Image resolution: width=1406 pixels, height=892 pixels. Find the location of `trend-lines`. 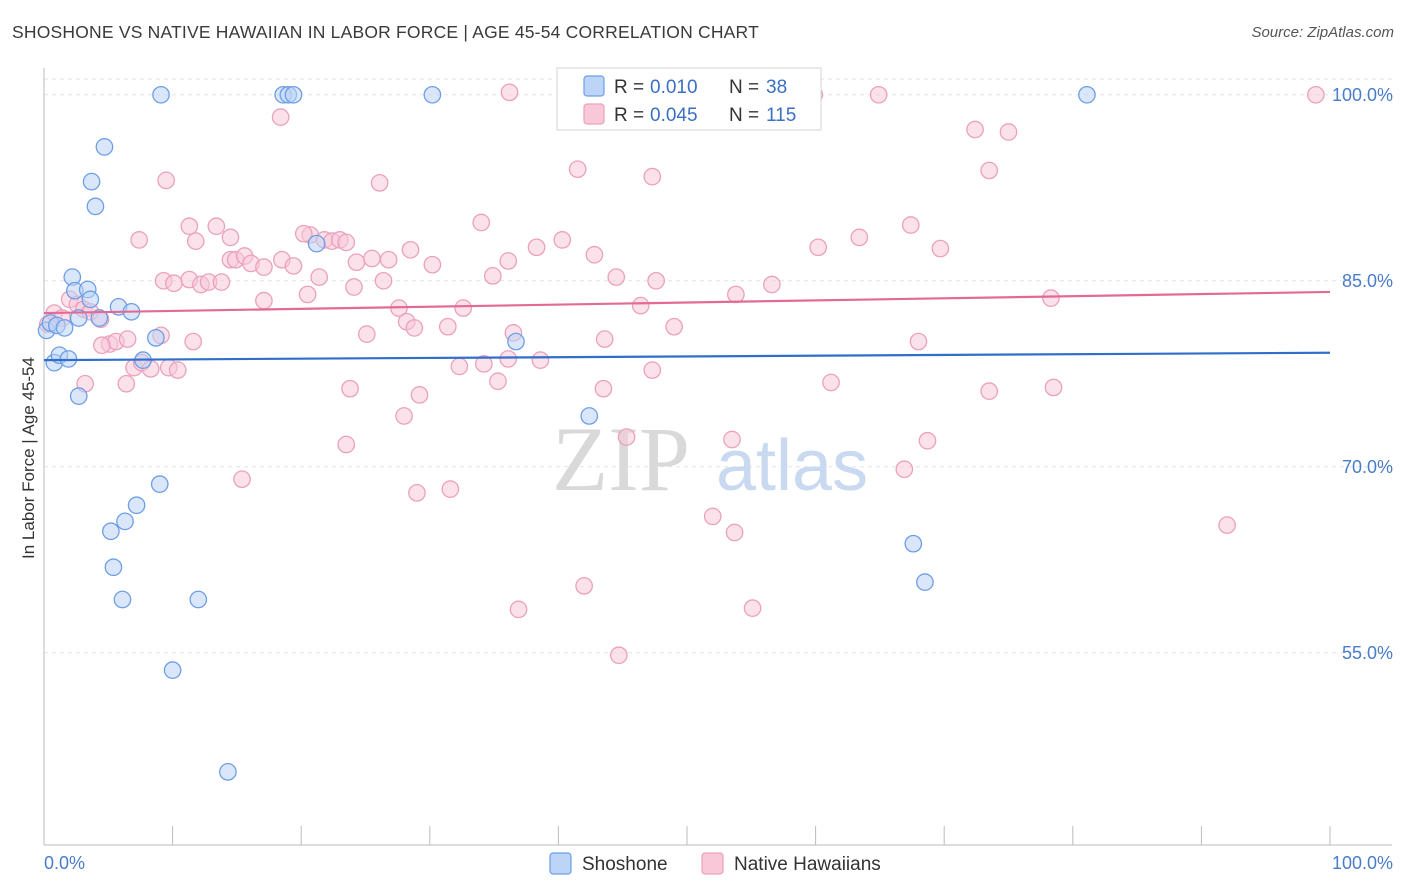

trend-lines is located at coordinates (687, 326).